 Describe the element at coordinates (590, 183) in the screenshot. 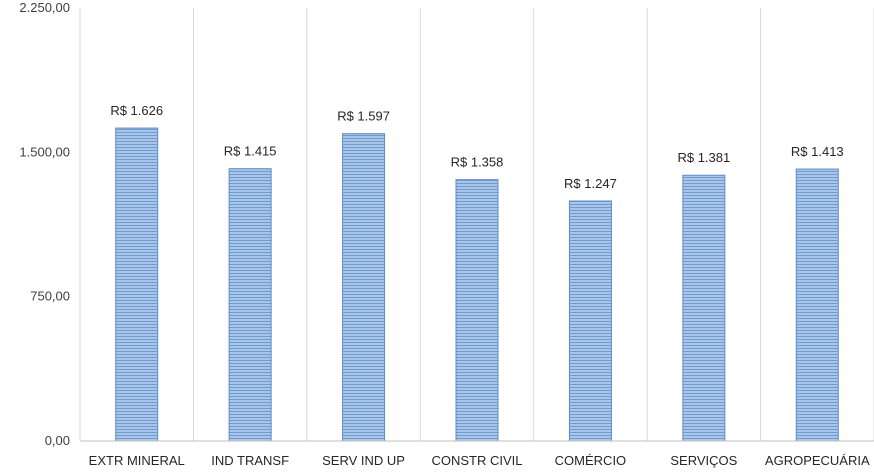

I see `data-label: R$ 1.247` at that location.